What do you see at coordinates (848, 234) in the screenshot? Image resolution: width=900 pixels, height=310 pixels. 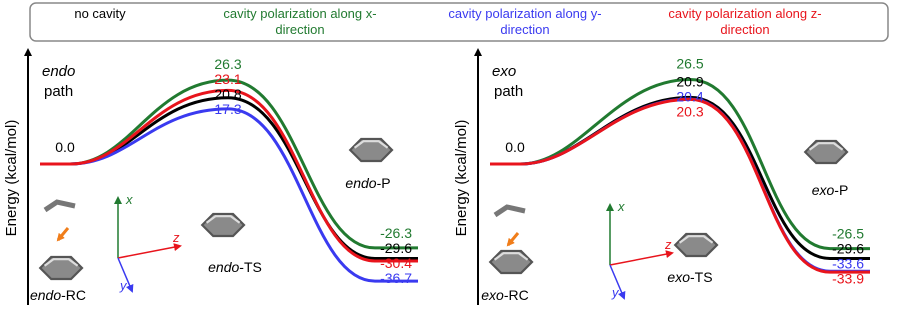 I see `value-label: -26.5` at bounding box center [848, 234].